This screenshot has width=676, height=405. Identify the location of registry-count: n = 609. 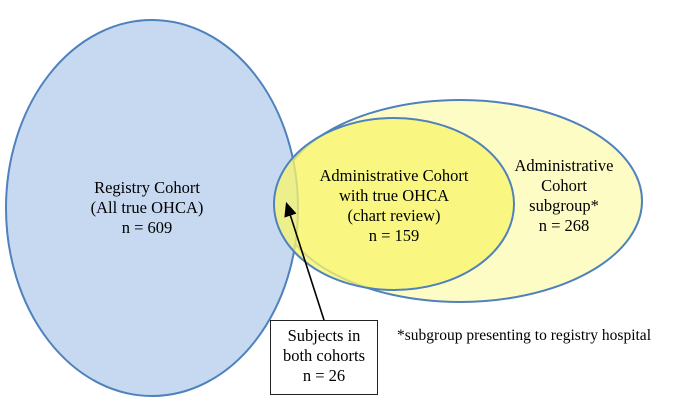
(147, 227).